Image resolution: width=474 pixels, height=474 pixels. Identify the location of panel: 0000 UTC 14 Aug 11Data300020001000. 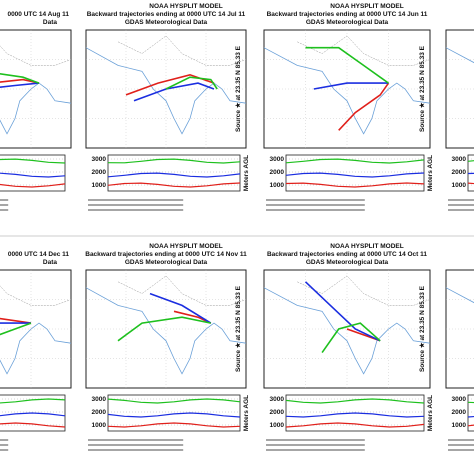
(36, 111).